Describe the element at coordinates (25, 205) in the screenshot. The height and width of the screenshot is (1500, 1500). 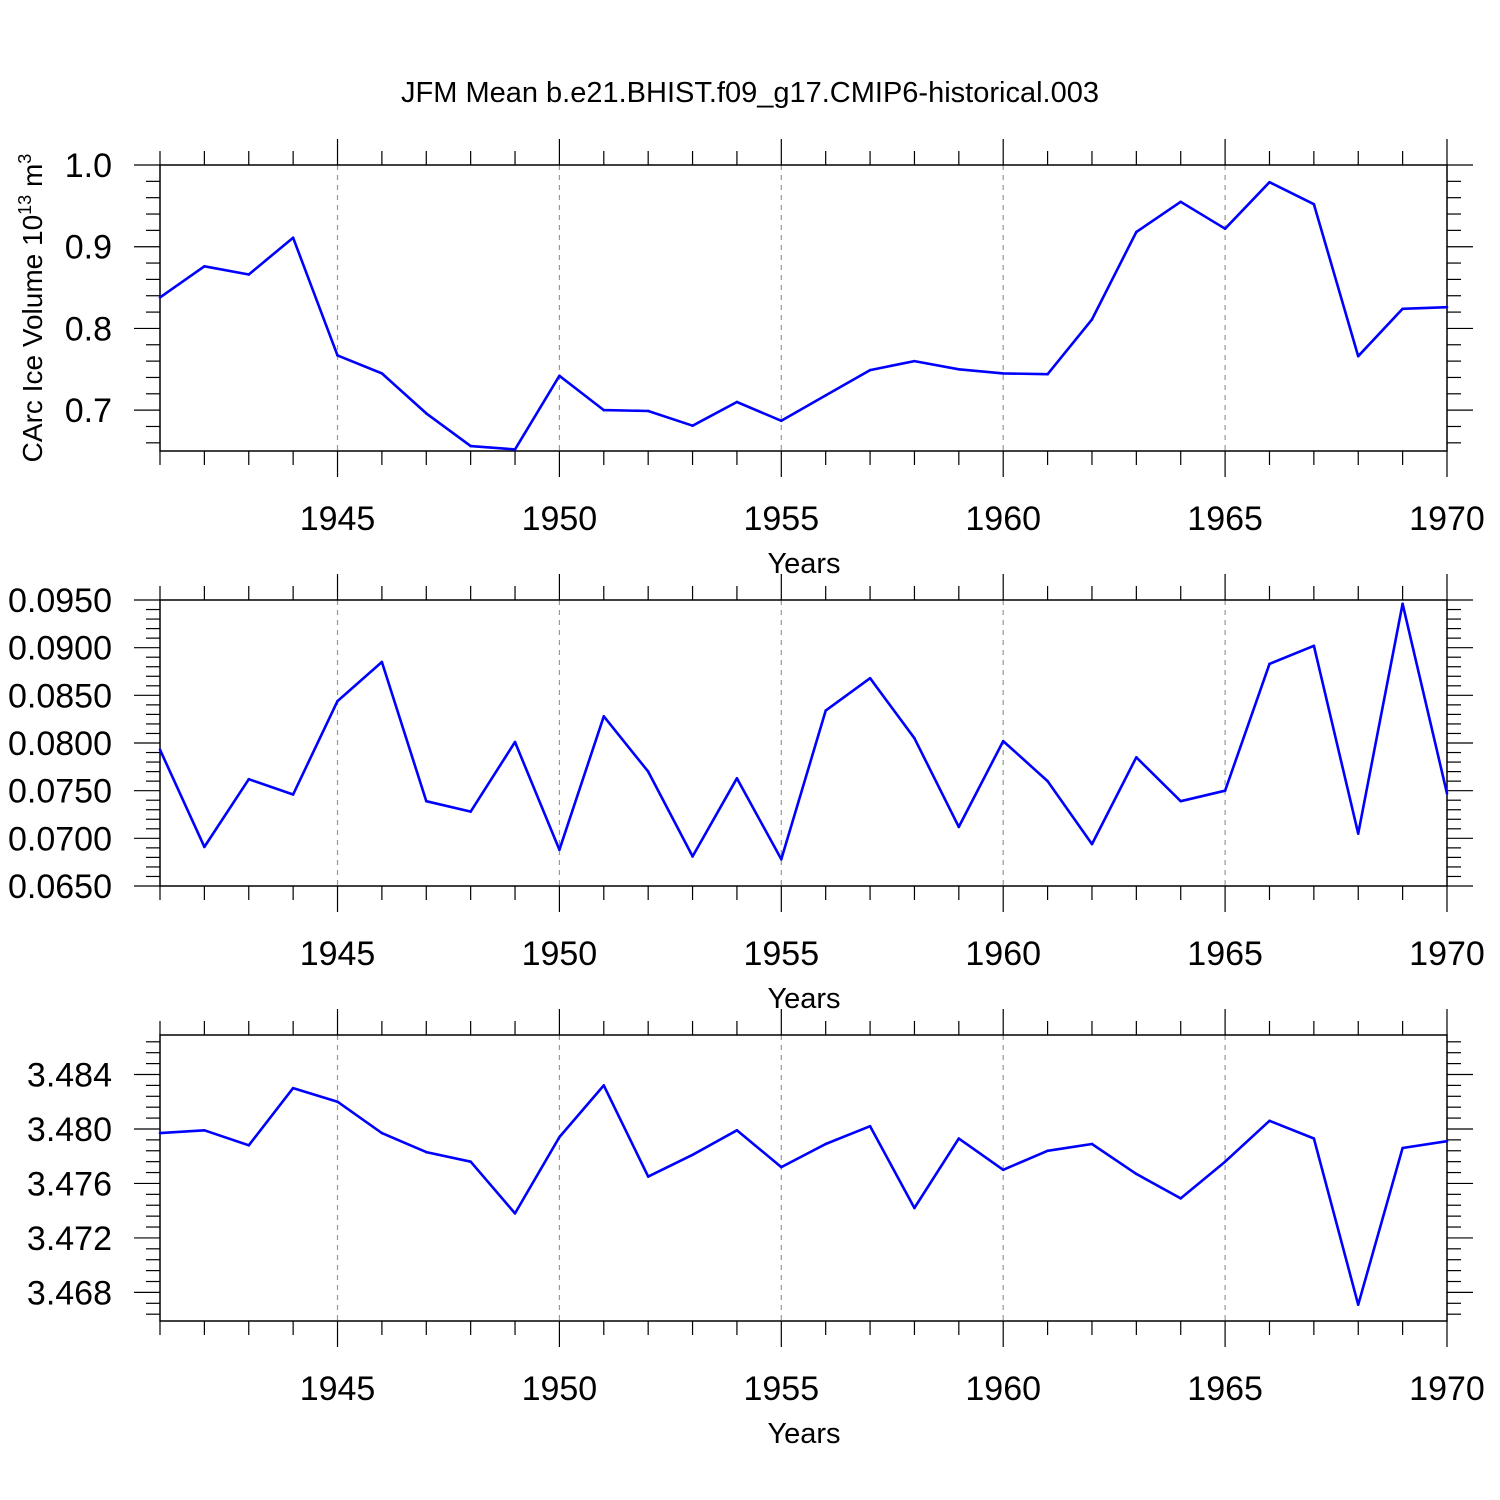
I see `y-axis-label-exponent: 13` at that location.